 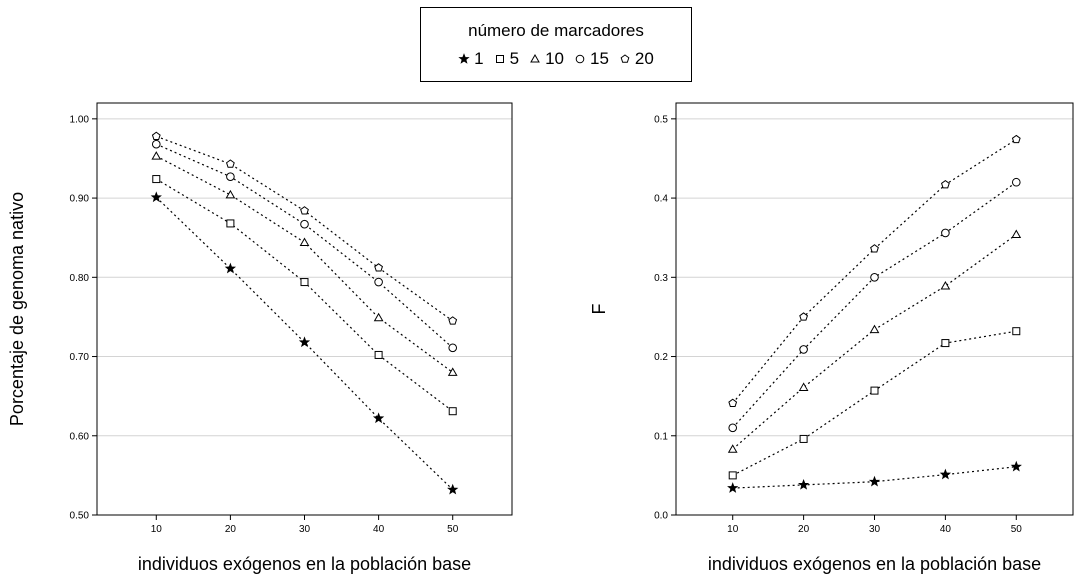 I want to click on y-tick-label: 0.50, so click(x=80, y=516).